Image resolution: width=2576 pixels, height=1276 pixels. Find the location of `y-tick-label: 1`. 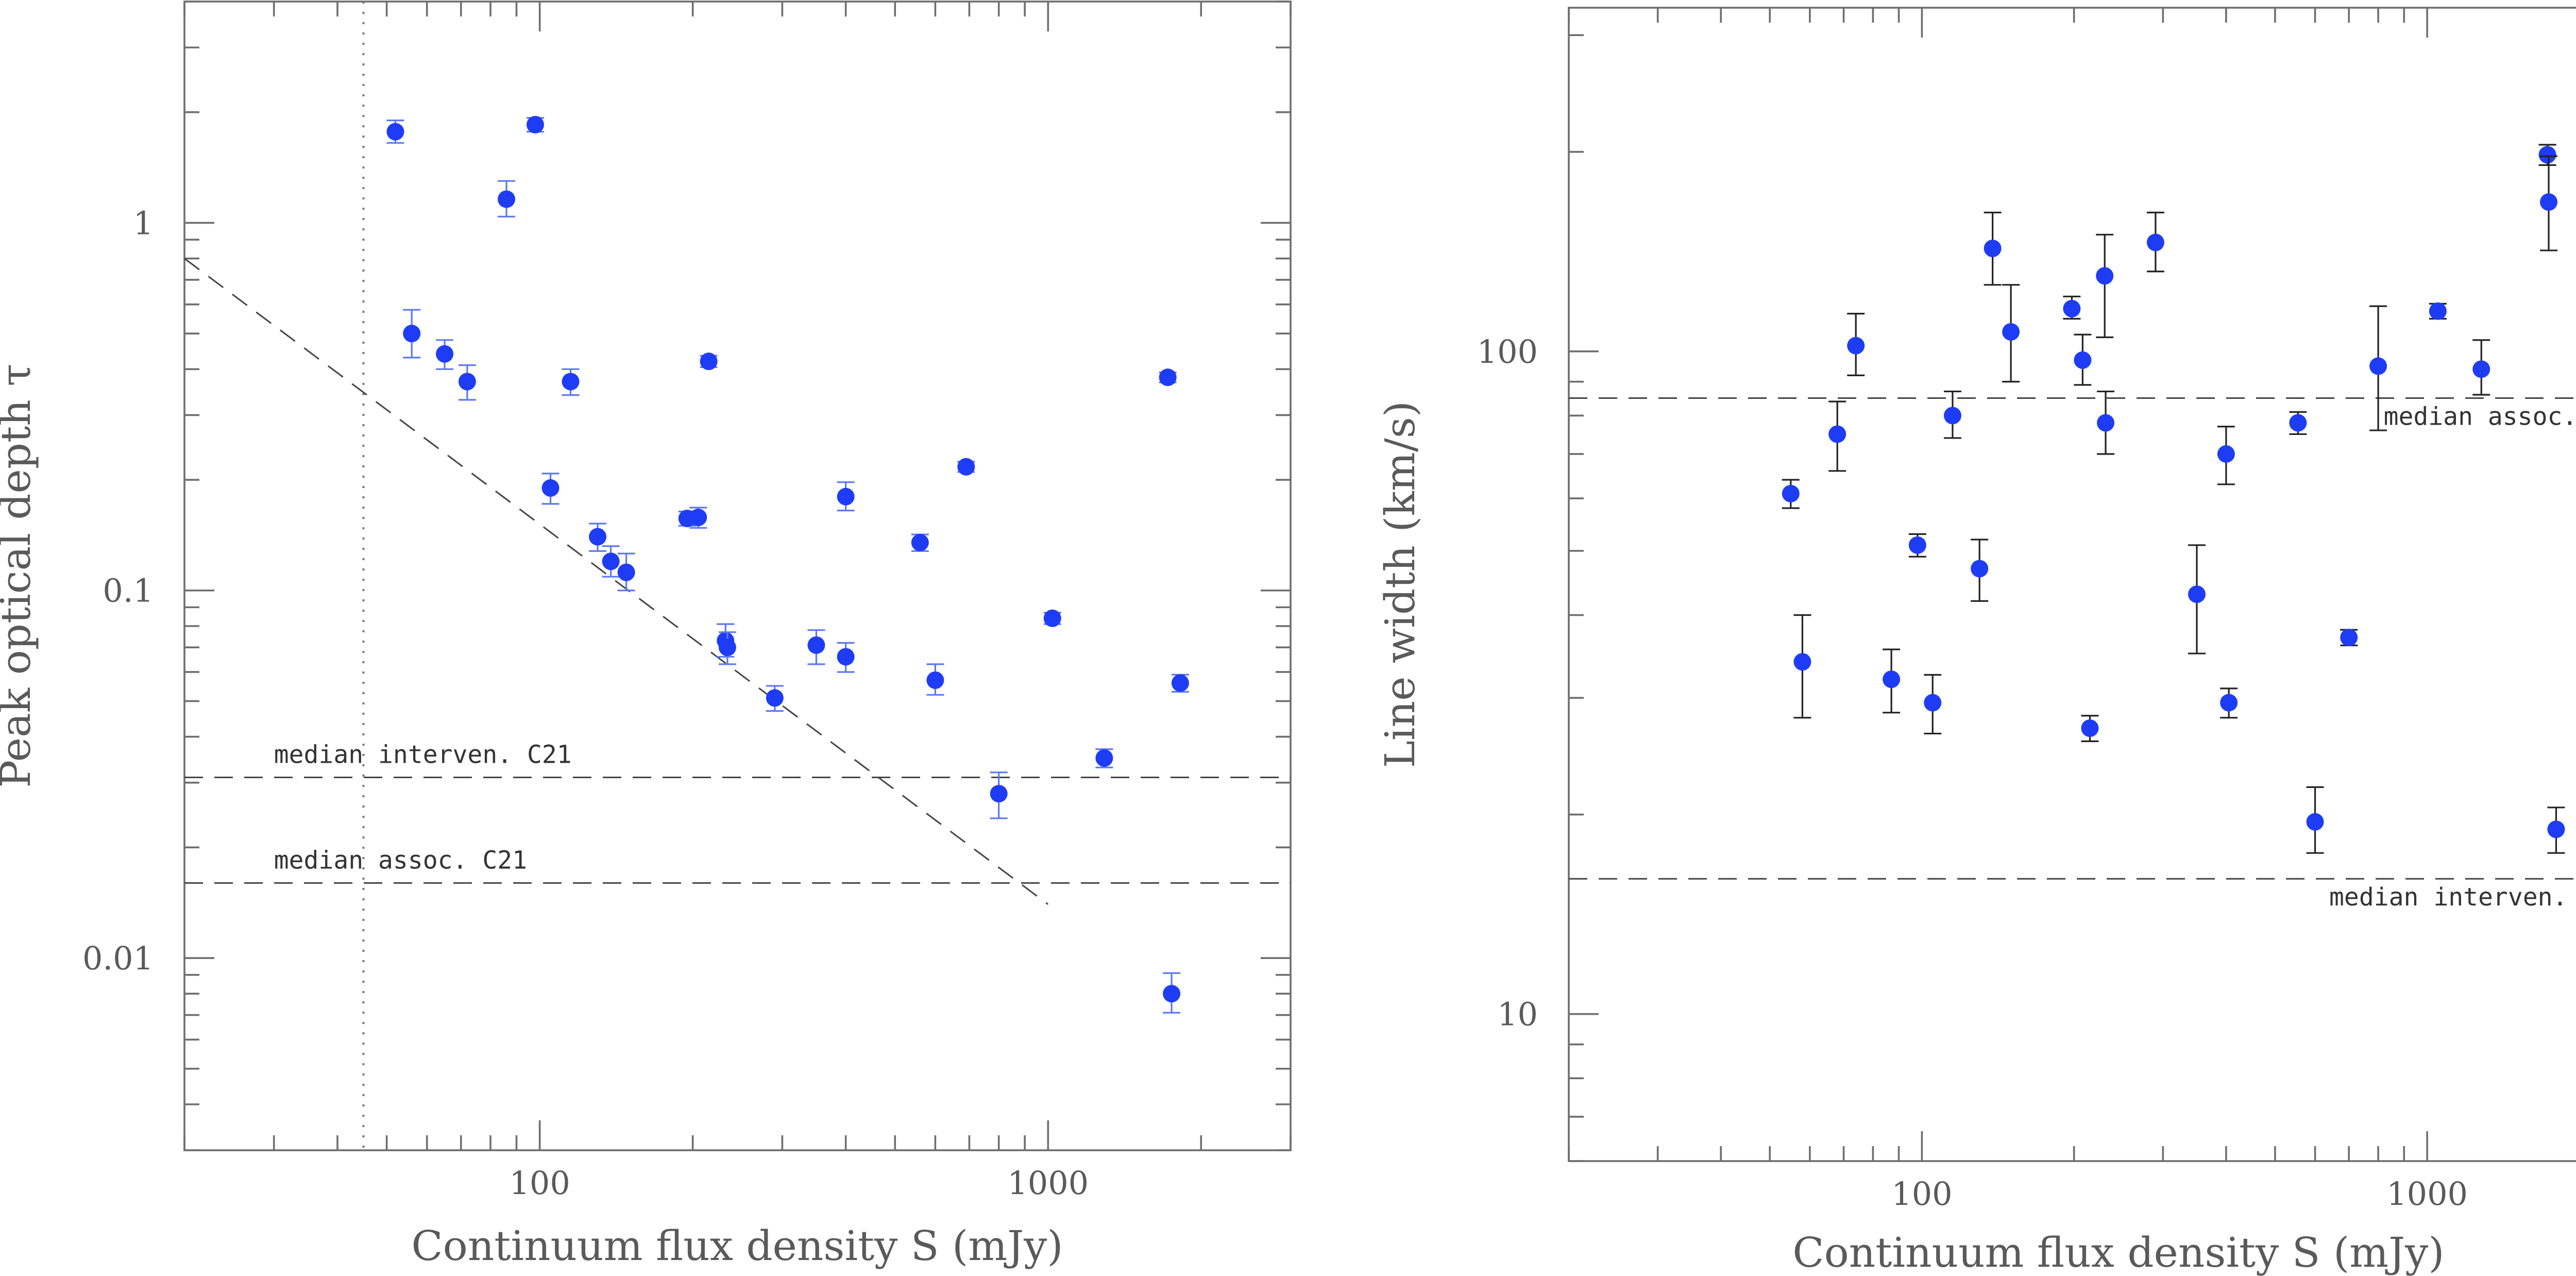

y-tick-label: 1 is located at coordinates (143, 223).